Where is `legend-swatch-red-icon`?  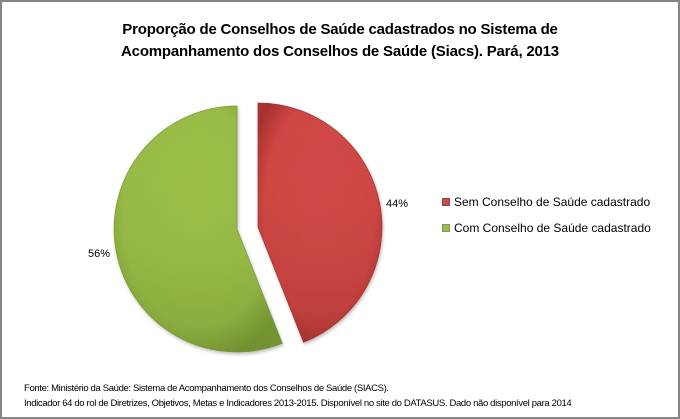
legend-swatch-red-icon is located at coordinates (446, 202).